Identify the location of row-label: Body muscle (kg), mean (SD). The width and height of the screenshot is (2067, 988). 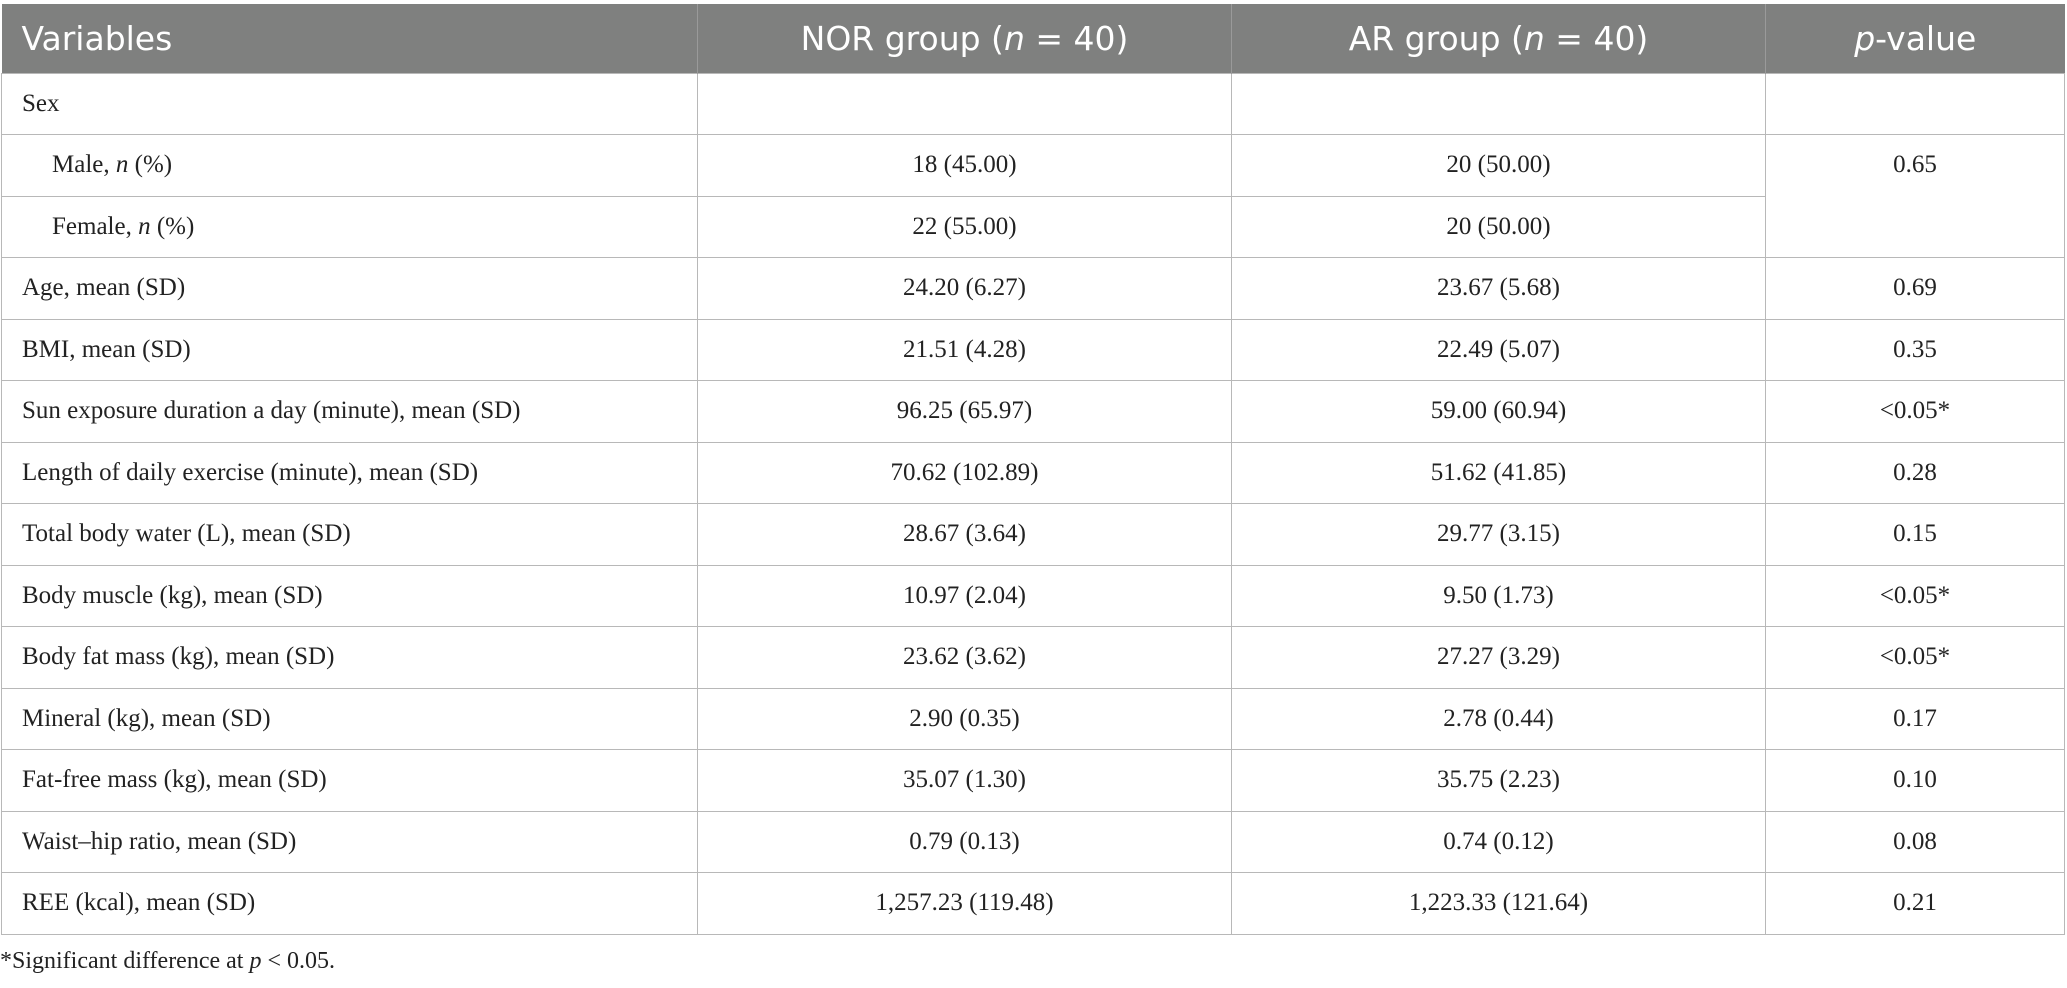
(349, 595).